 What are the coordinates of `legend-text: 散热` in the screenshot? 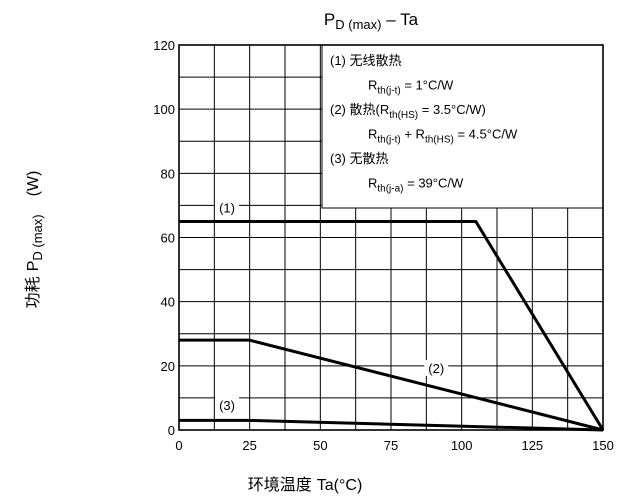 It's located at (363, 110).